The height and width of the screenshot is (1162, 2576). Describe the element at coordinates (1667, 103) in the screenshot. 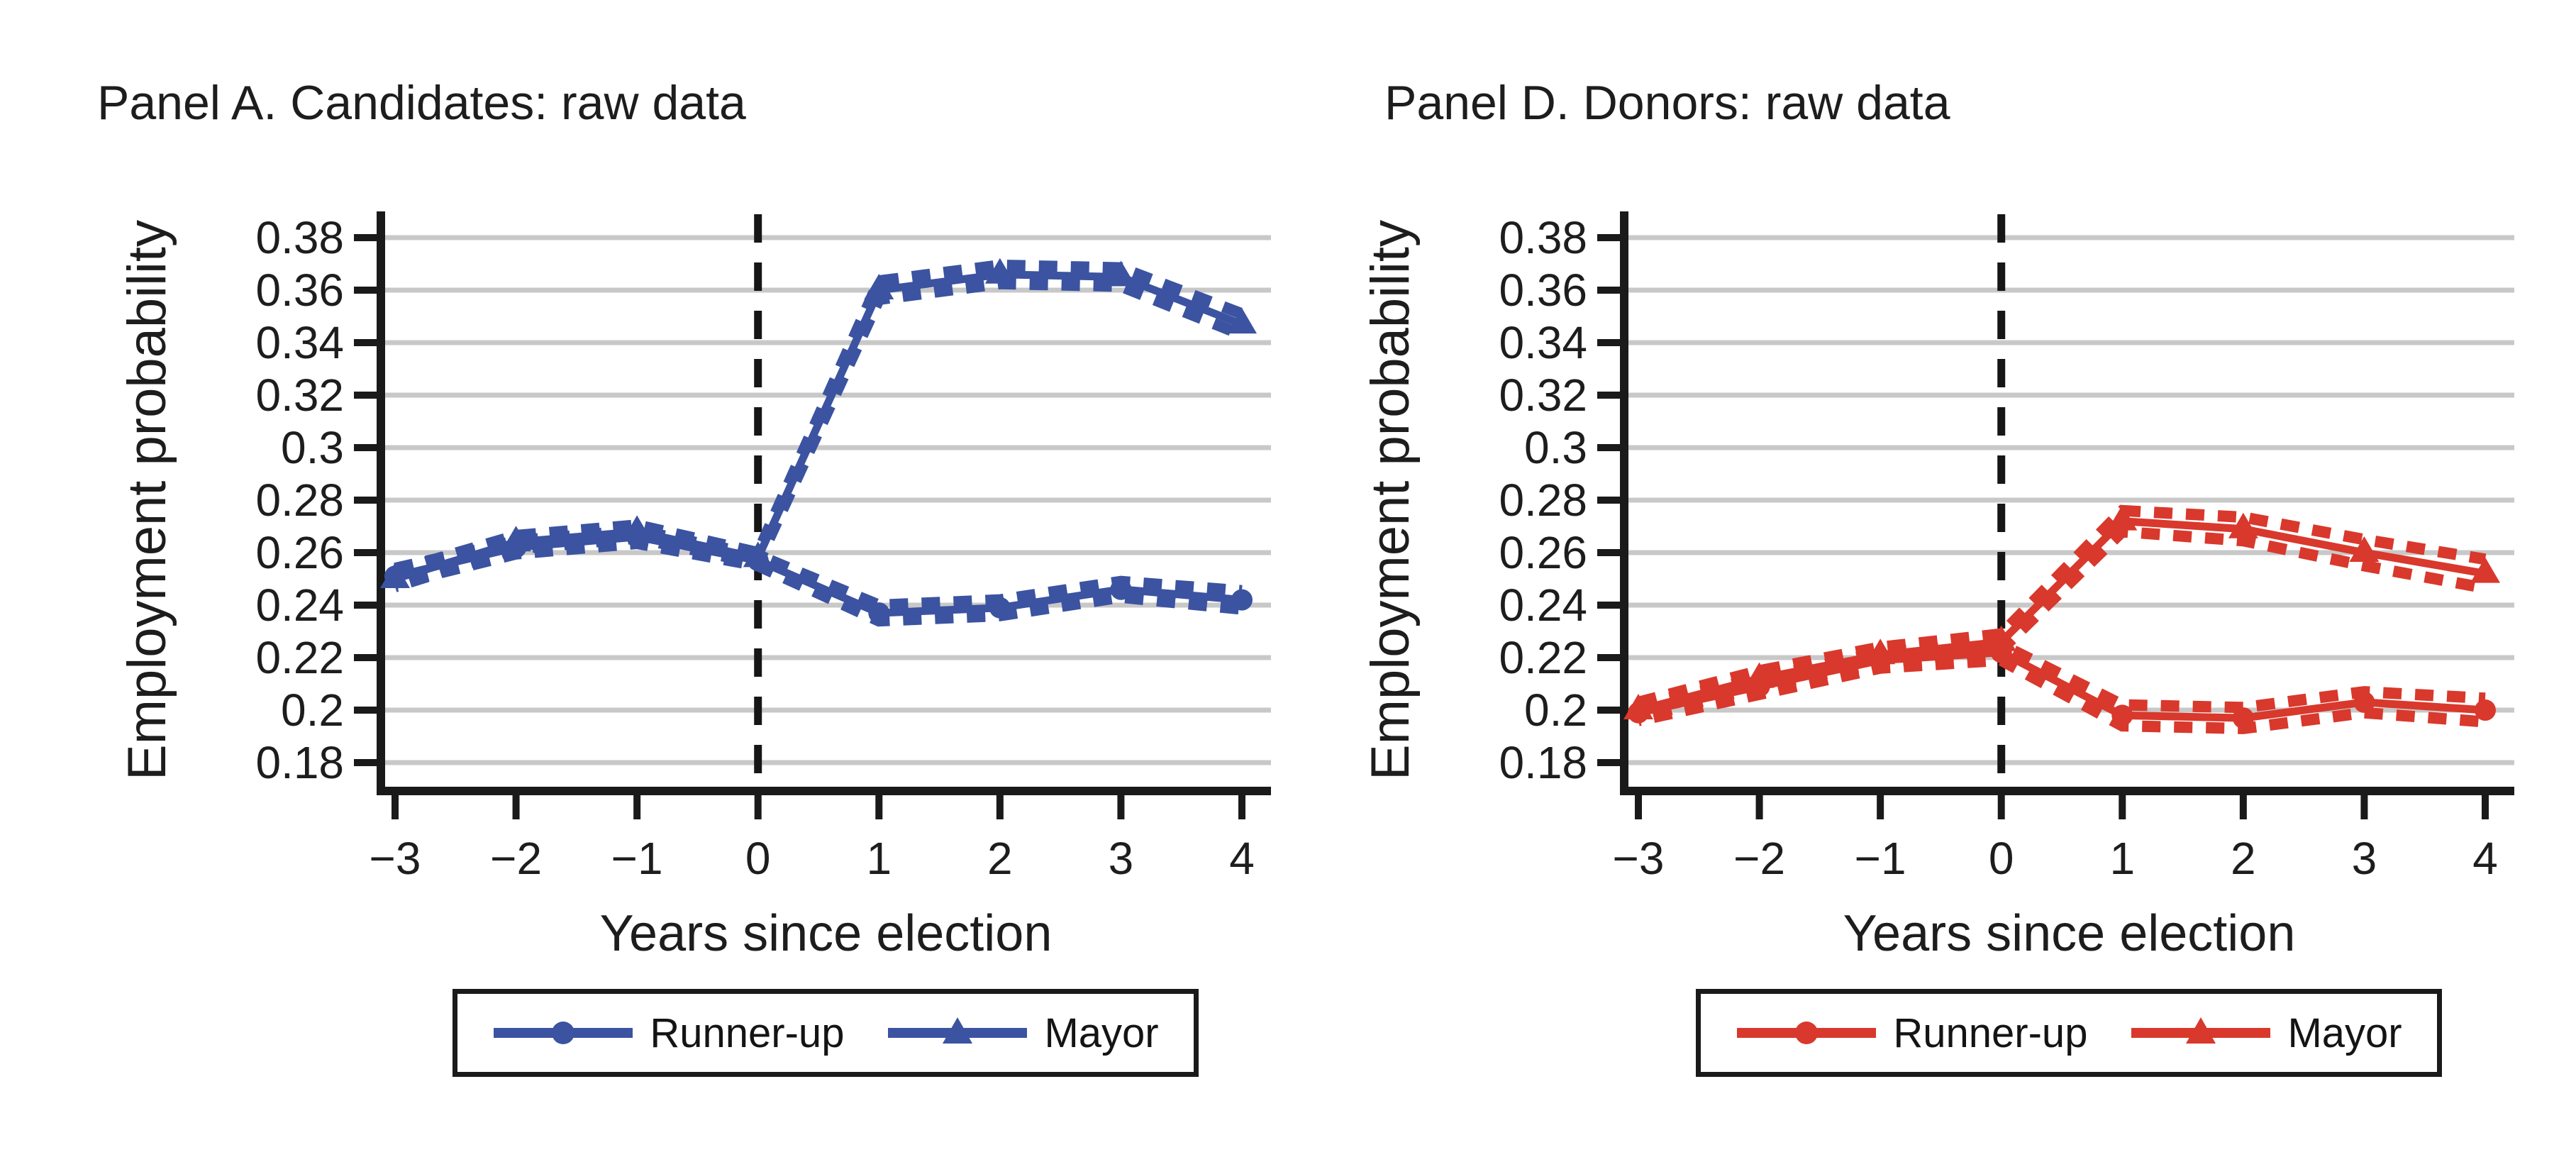

I see `panel-title: Panel D. Donors: raw data` at that location.